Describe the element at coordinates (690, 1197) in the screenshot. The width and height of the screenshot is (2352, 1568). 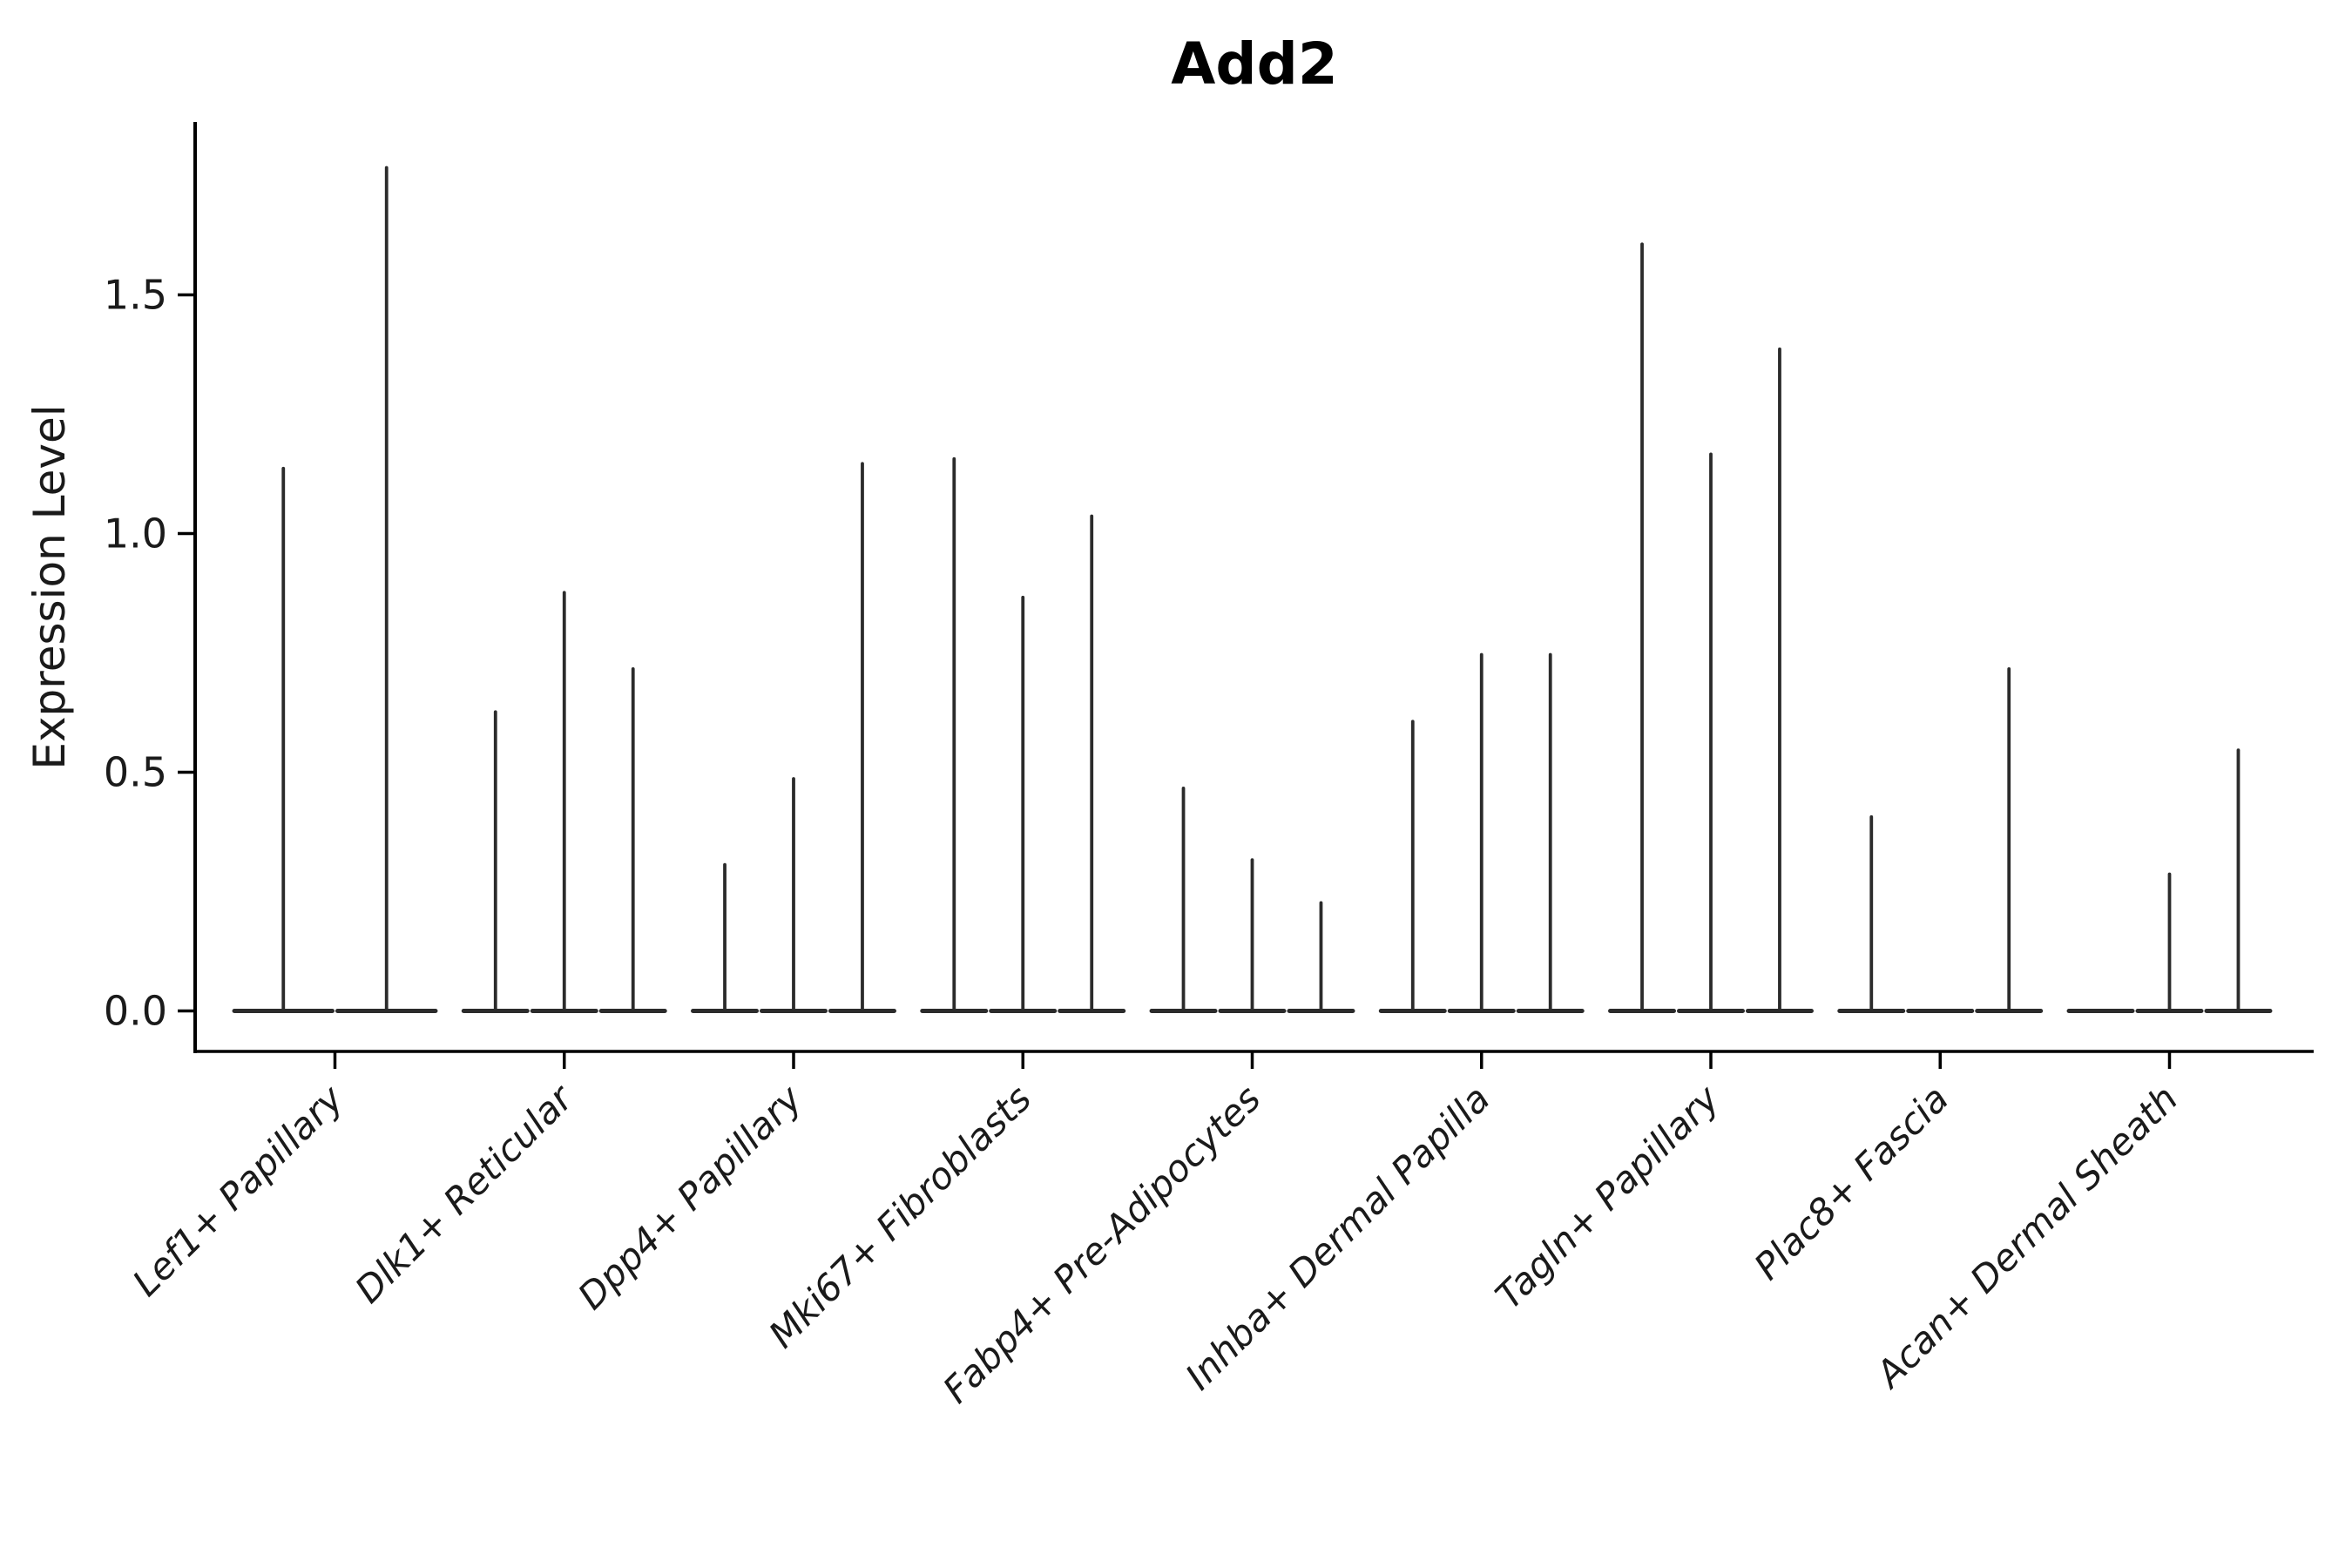
I see `x-tick-label: Dpp4+ Papillary` at that location.